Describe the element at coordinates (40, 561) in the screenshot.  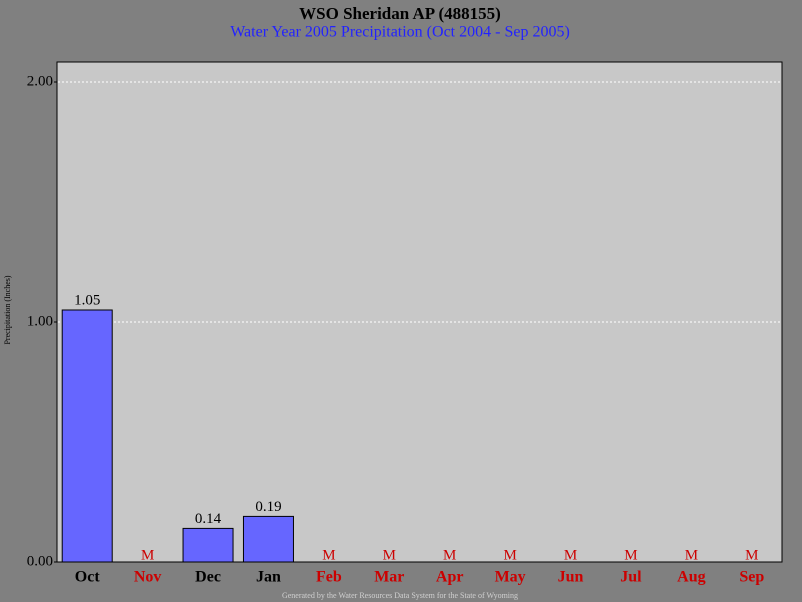
I see `y-tick-label: 0.00` at that location.